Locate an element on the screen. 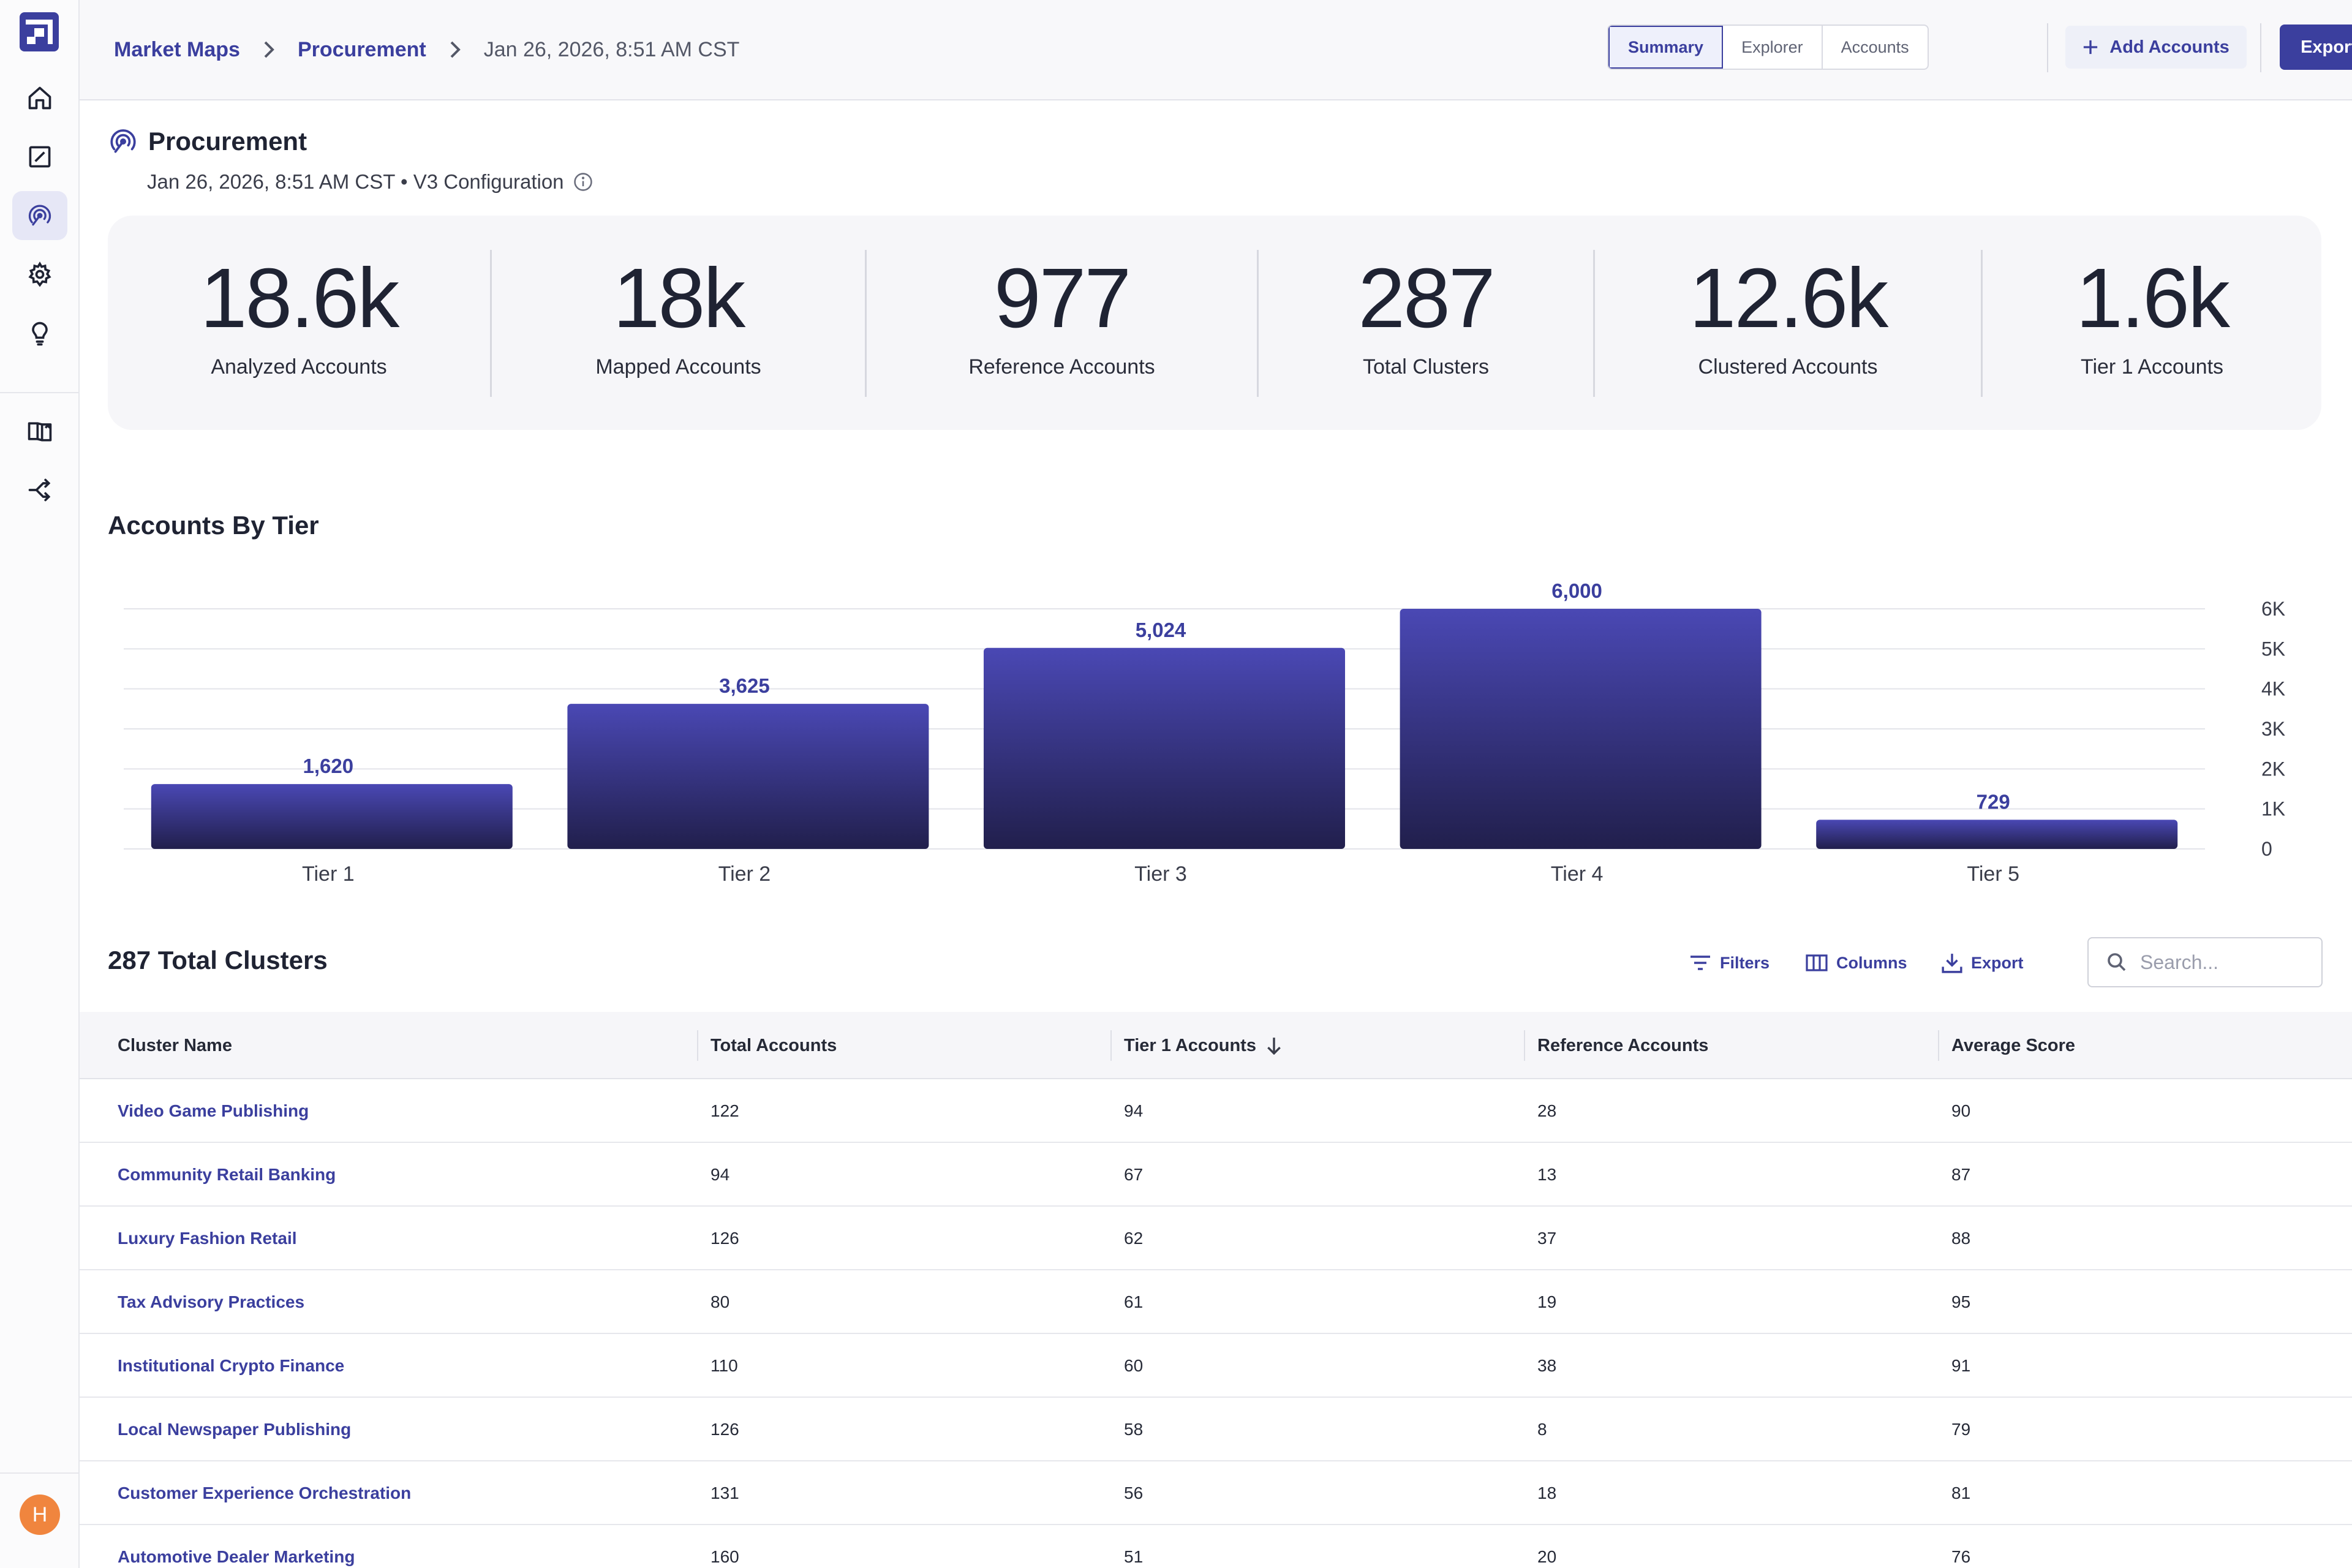 Image resolution: width=2352 pixels, height=1568 pixels. breadcrumb-procurement: Procurement is located at coordinates (362, 49).